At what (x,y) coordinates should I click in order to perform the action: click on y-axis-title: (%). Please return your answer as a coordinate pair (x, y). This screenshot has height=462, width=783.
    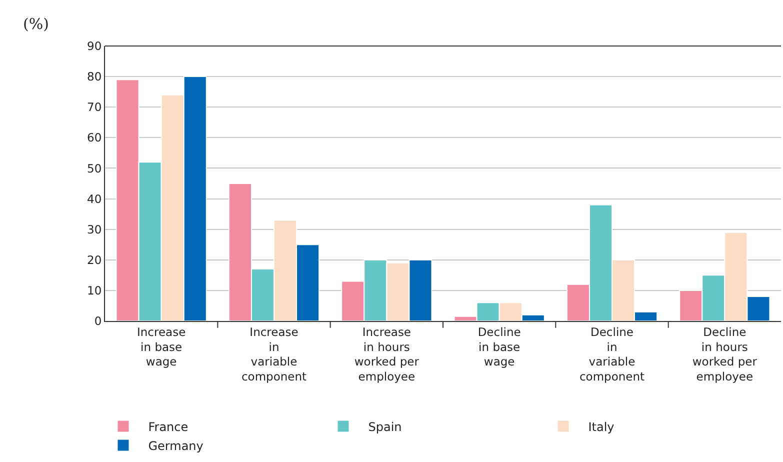
    Looking at the image, I should click on (36, 24).